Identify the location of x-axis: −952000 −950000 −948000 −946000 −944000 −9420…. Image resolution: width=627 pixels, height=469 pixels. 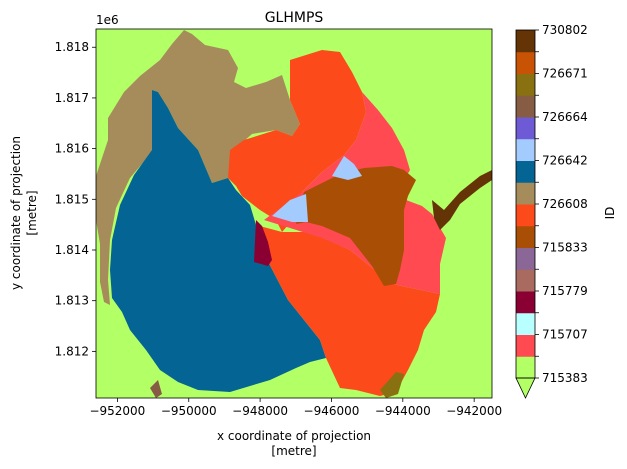
(295, 408).